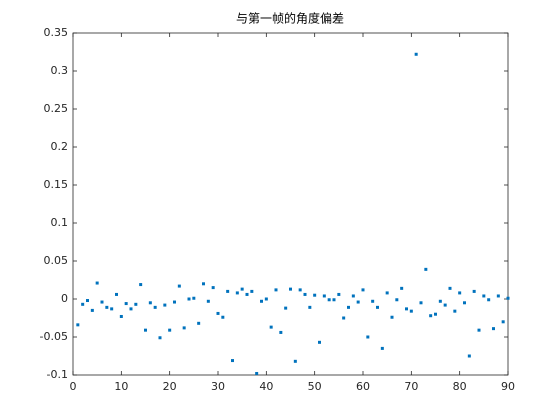 This screenshot has width=560, height=420. What do you see at coordinates (218, 386) in the screenshot?
I see `x-tick-label: 30` at bounding box center [218, 386].